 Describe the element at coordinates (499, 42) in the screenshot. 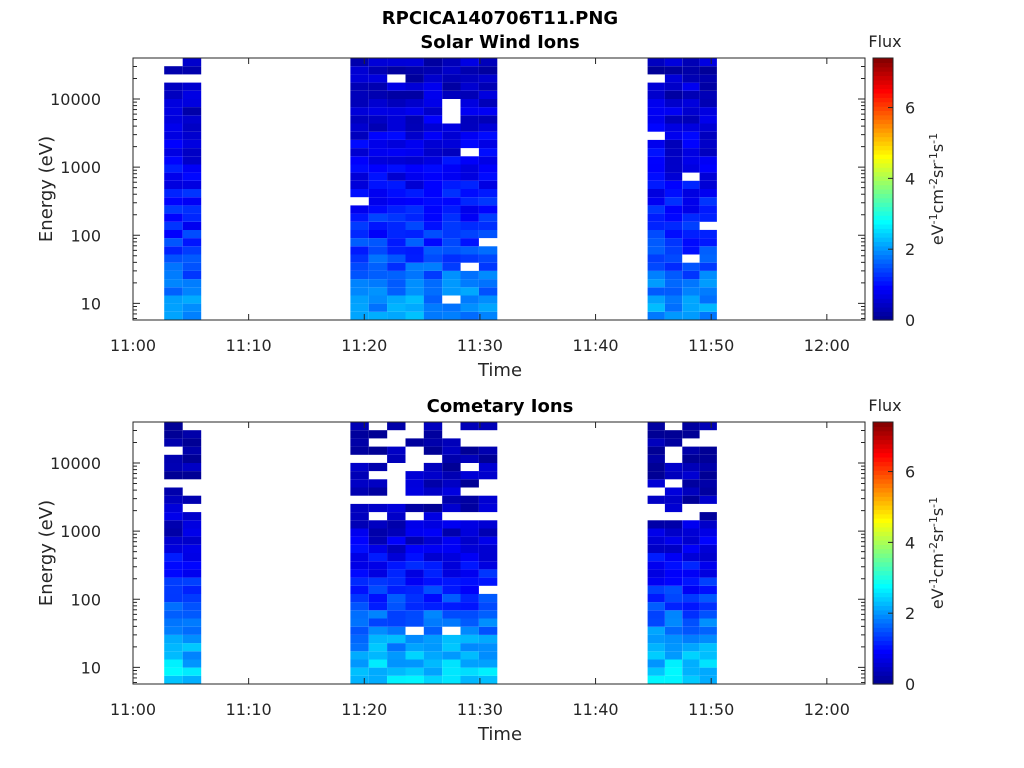

I see `panel-title: Solar Wind Ions` at that location.